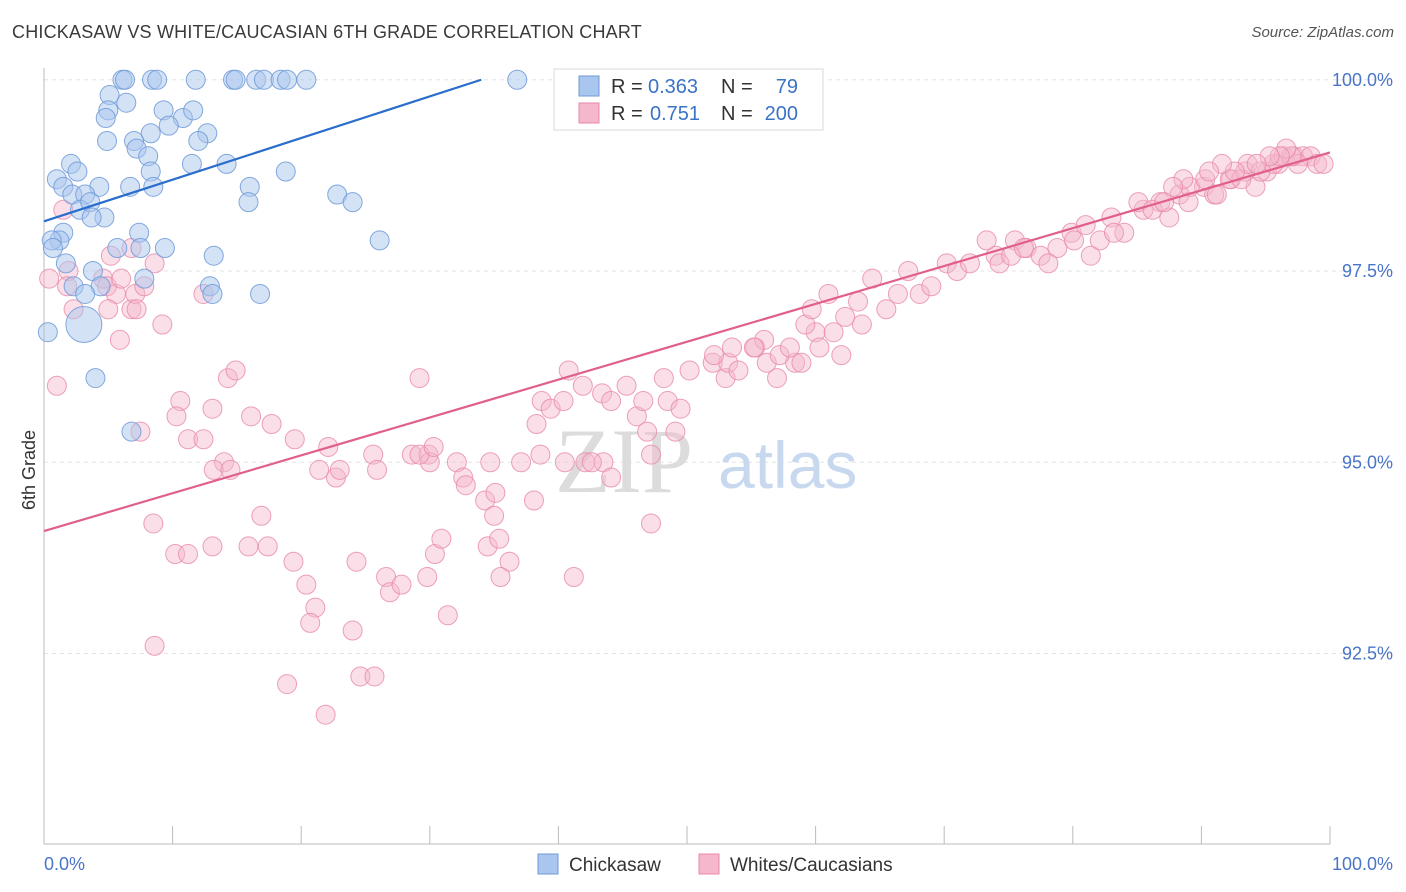 This screenshot has width=1406, height=892. I want to click on bottom-legend-chickasaw: Chickasaw, so click(615, 865).